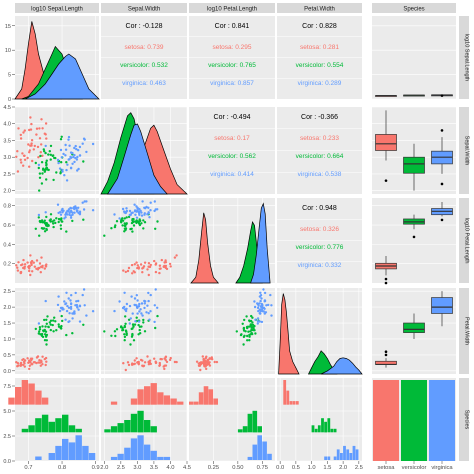 The image size is (474, 474). Describe the element at coordinates (467, 331) in the screenshot. I see `row-strip-label: Petal.Width` at that location.